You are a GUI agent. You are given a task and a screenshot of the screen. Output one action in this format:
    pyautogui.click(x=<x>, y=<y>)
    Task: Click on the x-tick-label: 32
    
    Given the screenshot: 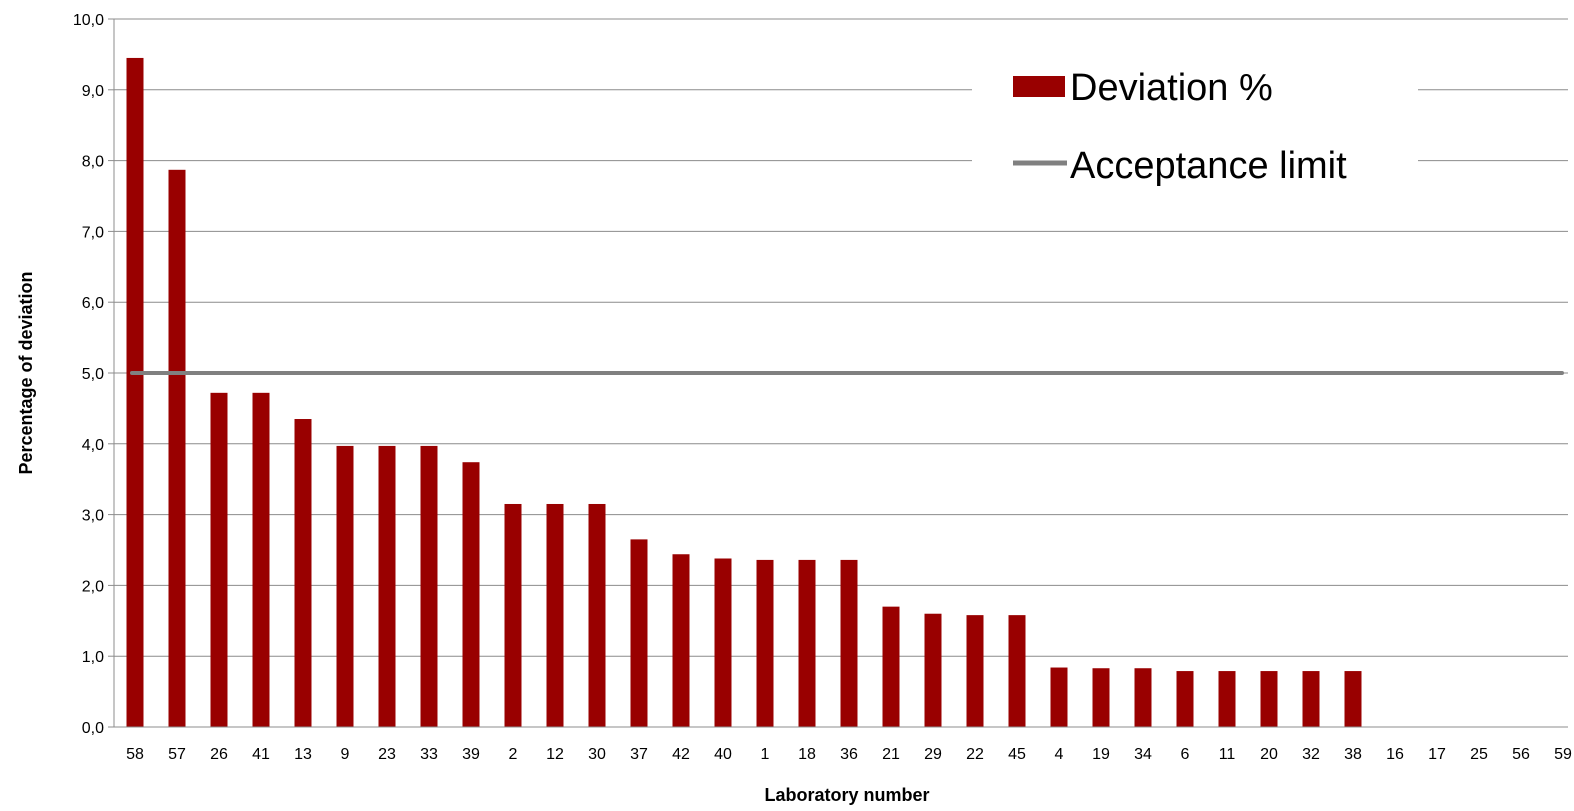 What is the action you would take?
    pyautogui.click(x=1311, y=754)
    